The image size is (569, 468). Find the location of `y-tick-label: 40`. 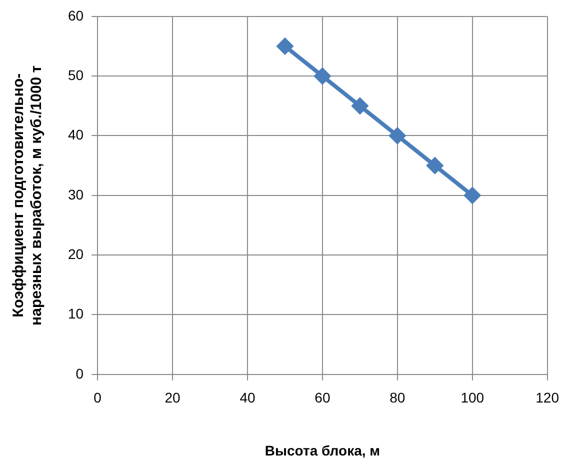

y-tick-label: 40 is located at coordinates (76, 134).